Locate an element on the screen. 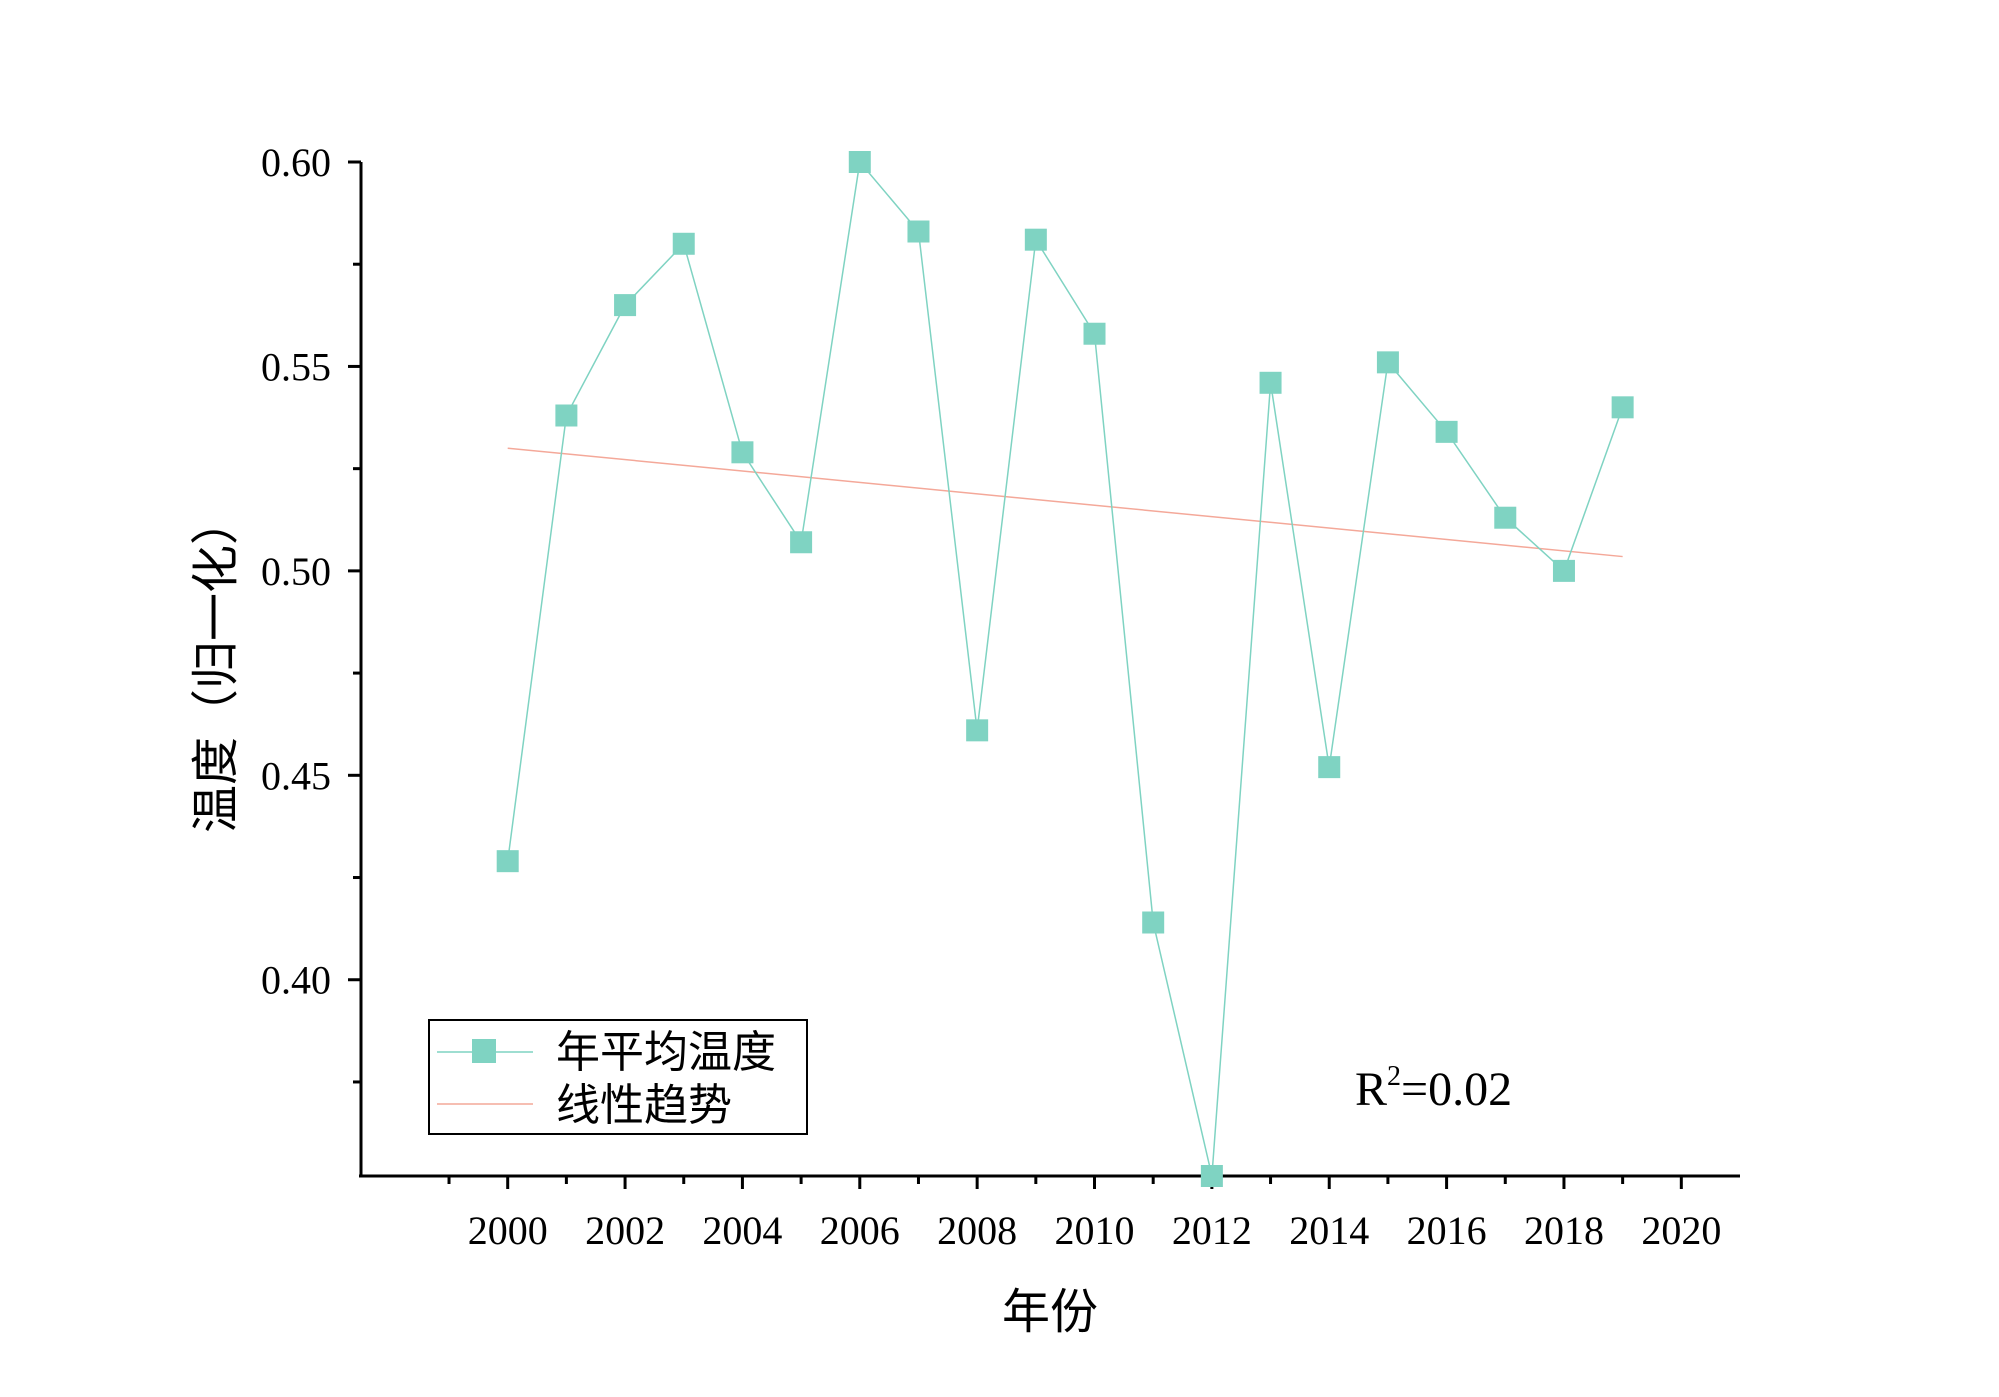 The height and width of the screenshot is (1397, 1999). legend-swatch-series-marker is located at coordinates (484, 1051).